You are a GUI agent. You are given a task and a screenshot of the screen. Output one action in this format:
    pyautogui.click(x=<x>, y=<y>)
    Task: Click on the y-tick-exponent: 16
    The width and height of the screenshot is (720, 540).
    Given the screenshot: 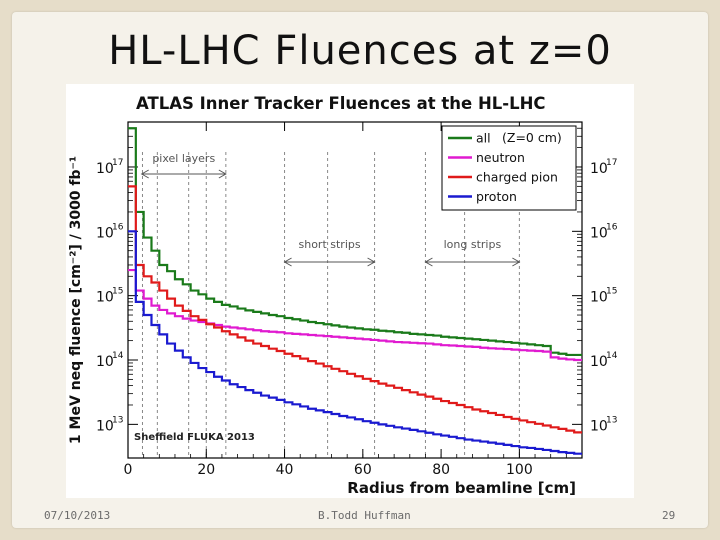 What is the action you would take?
    pyautogui.click(x=118, y=227)
    